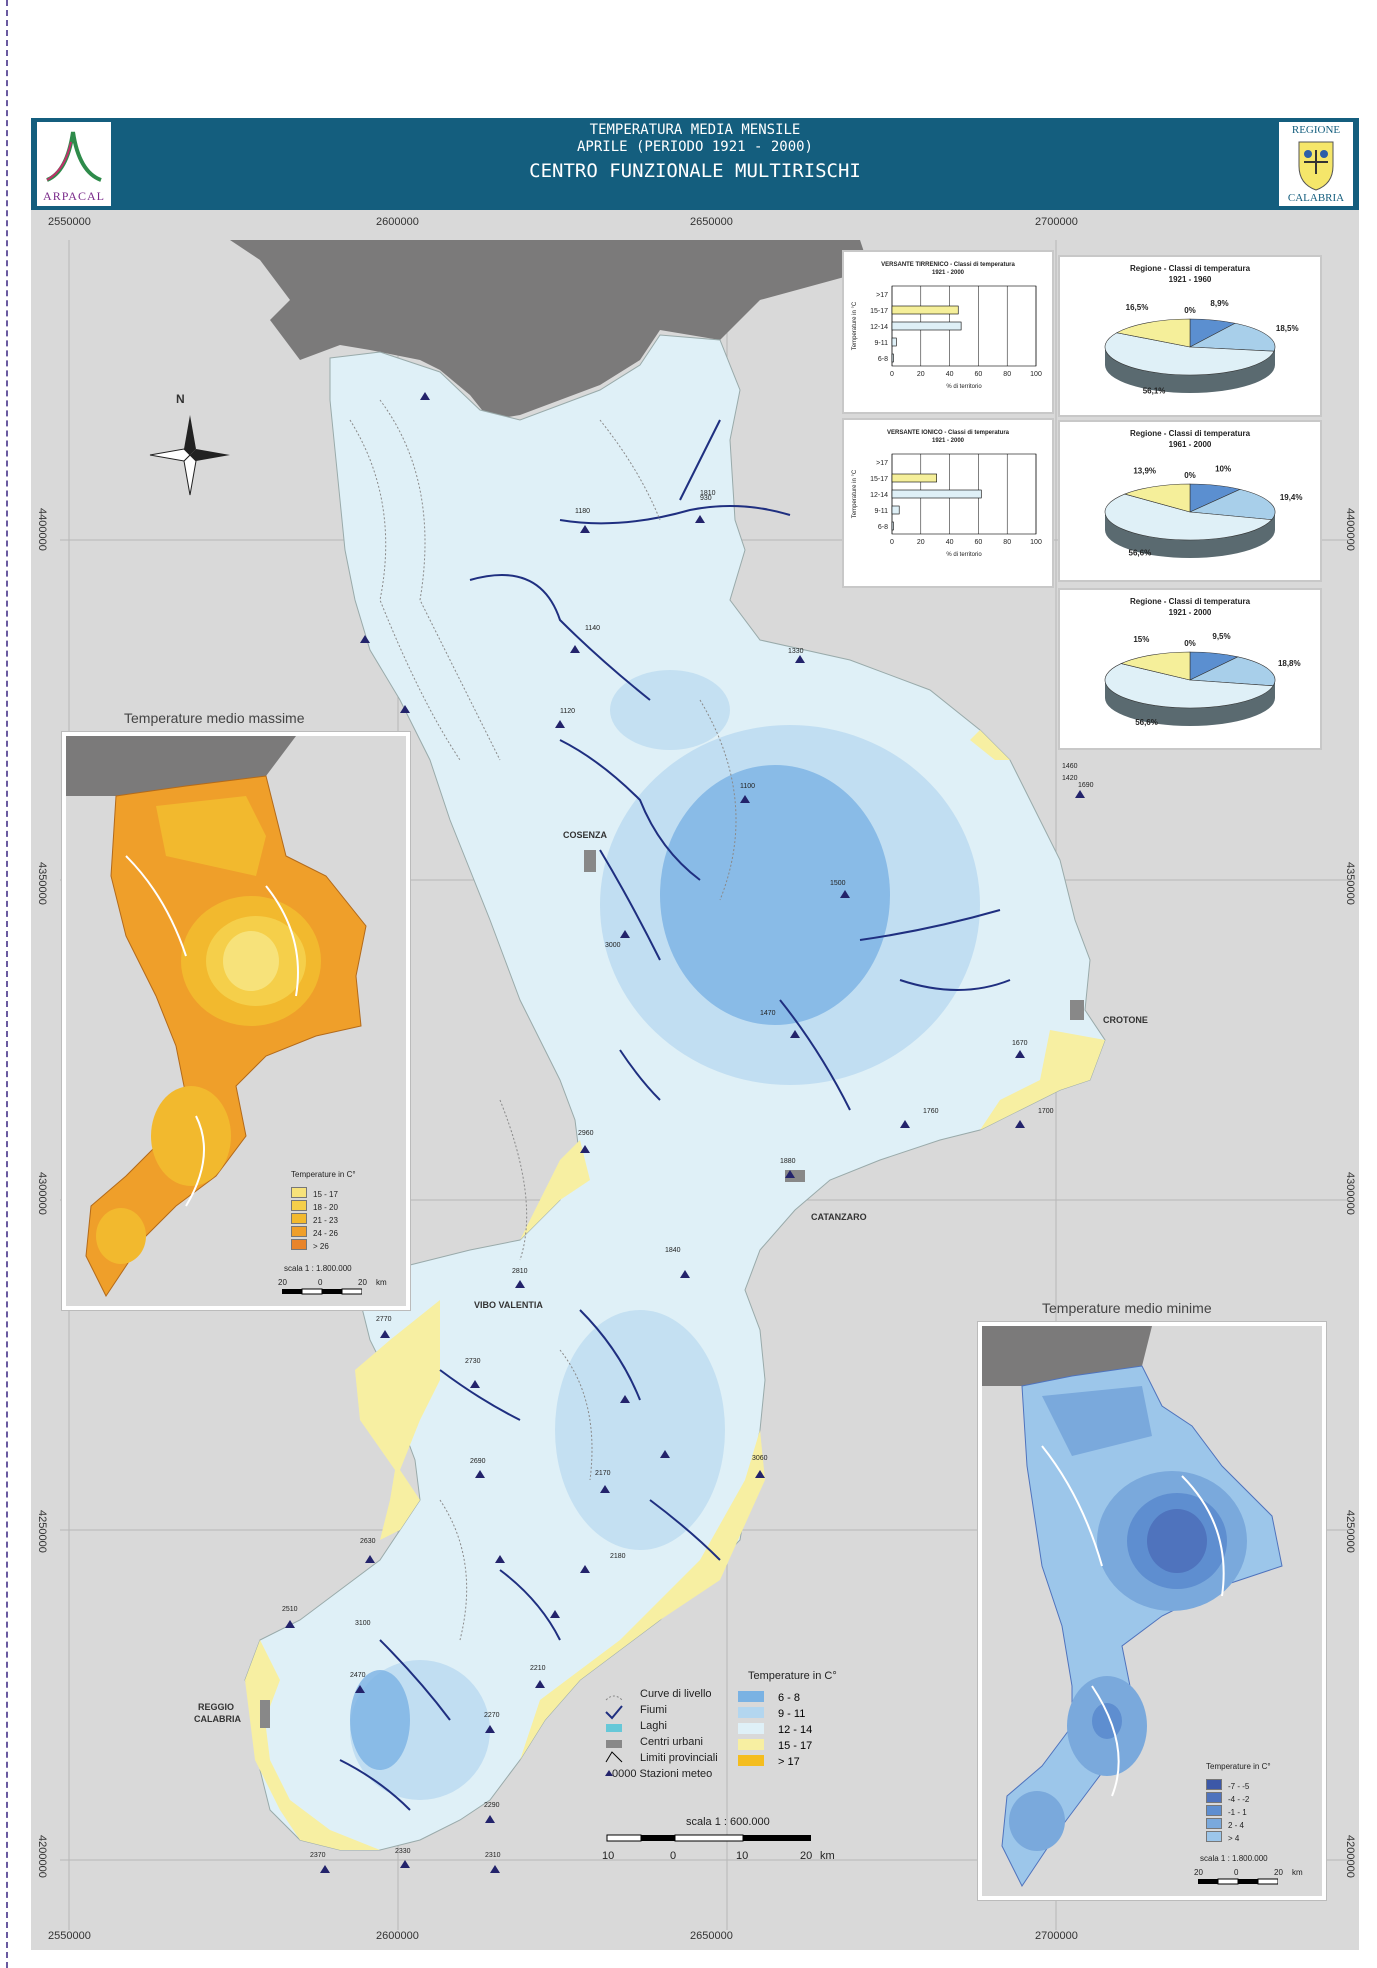 The height and width of the screenshot is (1968, 1377). What do you see at coordinates (74, 156) in the screenshot?
I see `arpacal-logo-mark` at bounding box center [74, 156].